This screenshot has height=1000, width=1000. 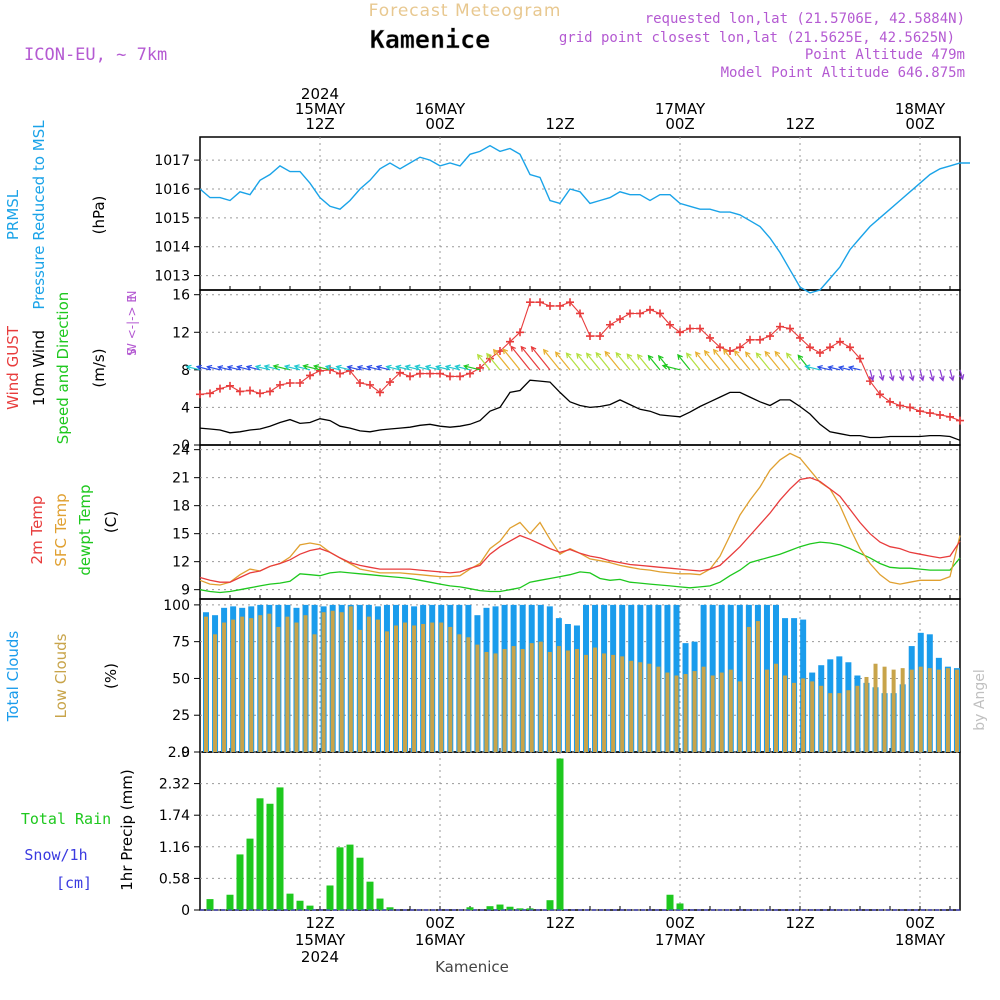 What do you see at coordinates (13, 367) in the screenshot?
I see `wind-label-0: Wind GUST` at bounding box center [13, 367].